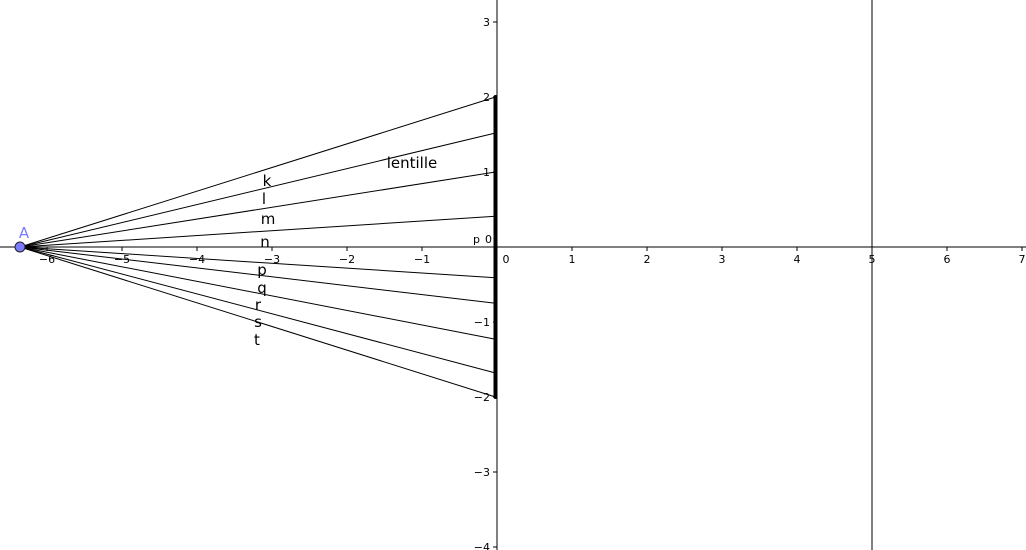  Describe the element at coordinates (482, 472) in the screenshot. I see `y-tick-label: −3` at that location.